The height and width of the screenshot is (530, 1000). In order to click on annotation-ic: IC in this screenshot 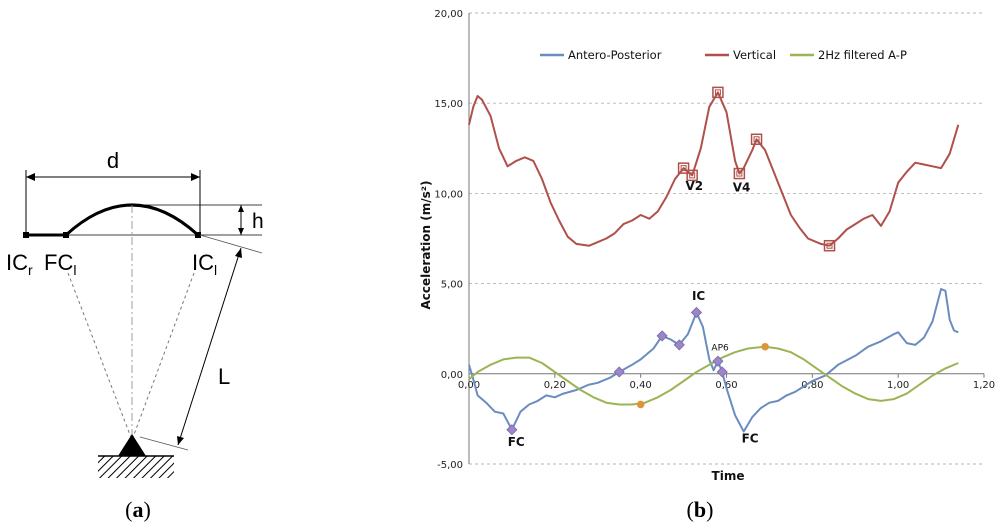, I will do `click(698, 296)`.